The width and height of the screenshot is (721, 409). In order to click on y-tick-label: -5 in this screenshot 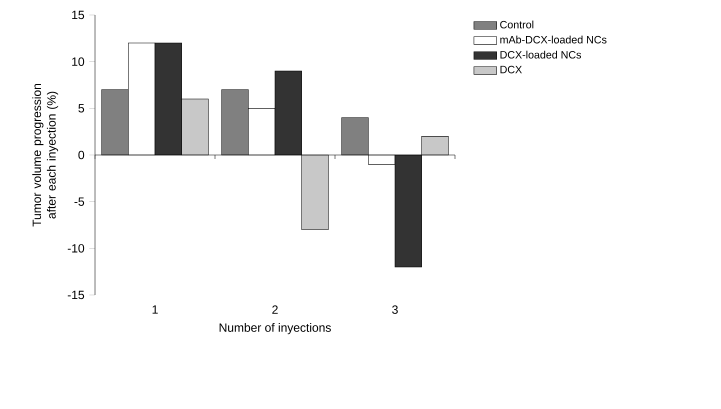, I will do `click(79, 201)`.